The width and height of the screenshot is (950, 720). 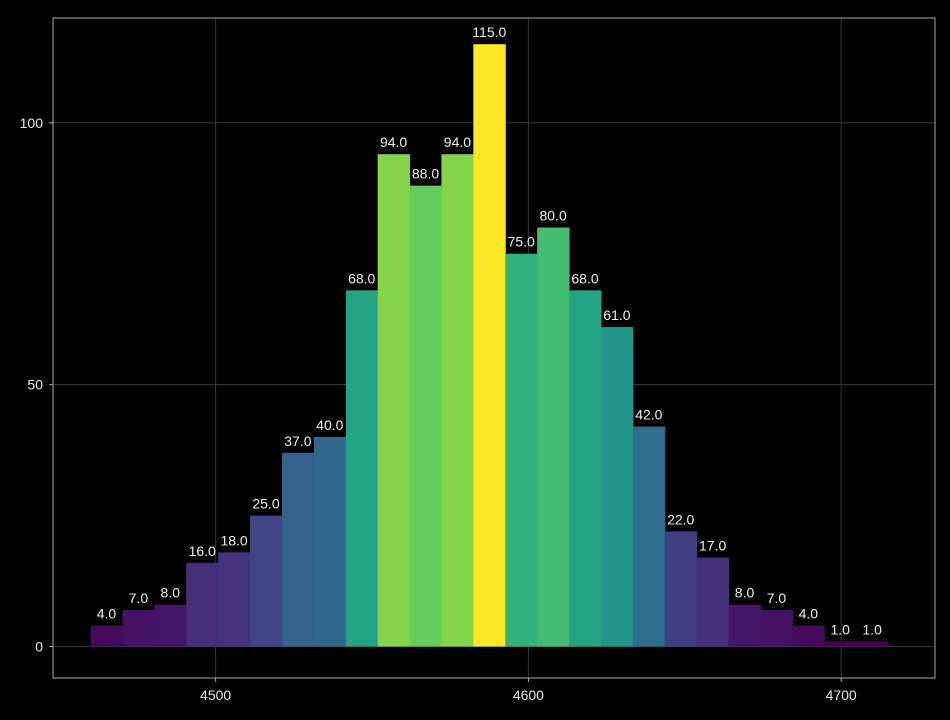 What do you see at coordinates (329, 425) in the screenshot?
I see `bar-value-label: 40.0` at bounding box center [329, 425].